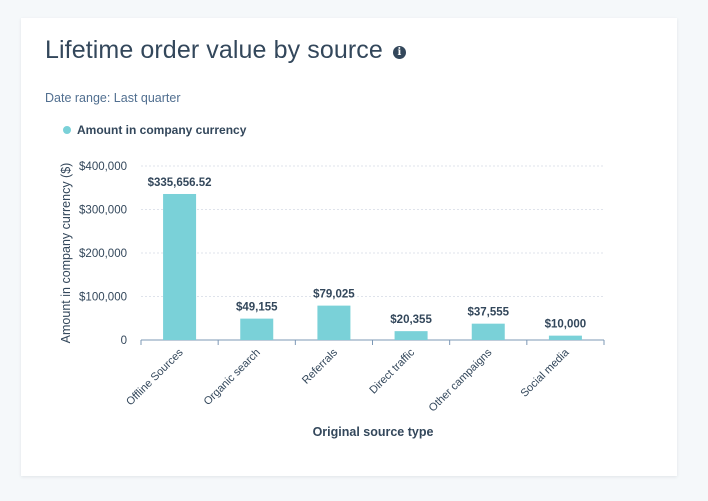  I want to click on page-title: Lifetime order value by source, so click(214, 50).